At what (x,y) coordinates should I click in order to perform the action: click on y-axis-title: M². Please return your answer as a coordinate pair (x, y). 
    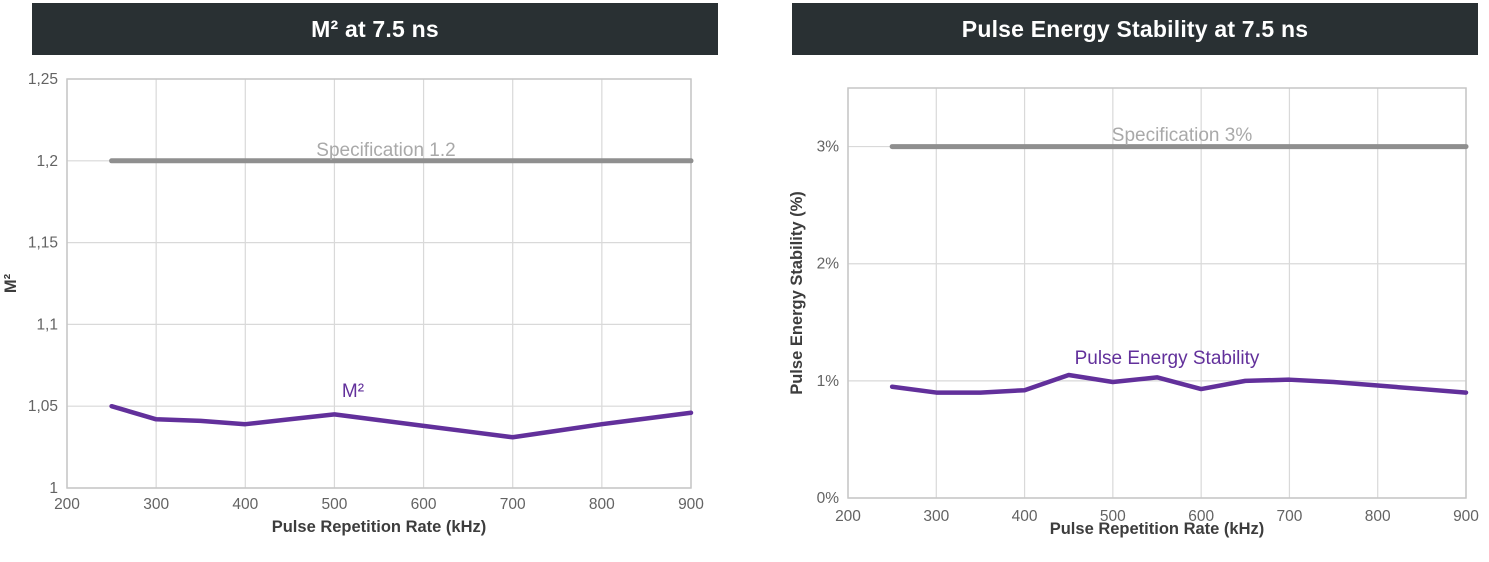
    Looking at the image, I should click on (11, 283).